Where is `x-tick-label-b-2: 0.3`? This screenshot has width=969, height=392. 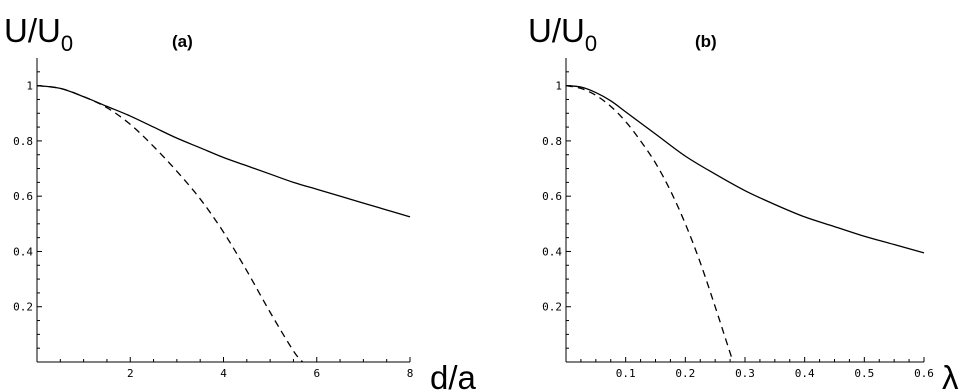 x-tick-label-b-2: 0.3 is located at coordinates (745, 373).